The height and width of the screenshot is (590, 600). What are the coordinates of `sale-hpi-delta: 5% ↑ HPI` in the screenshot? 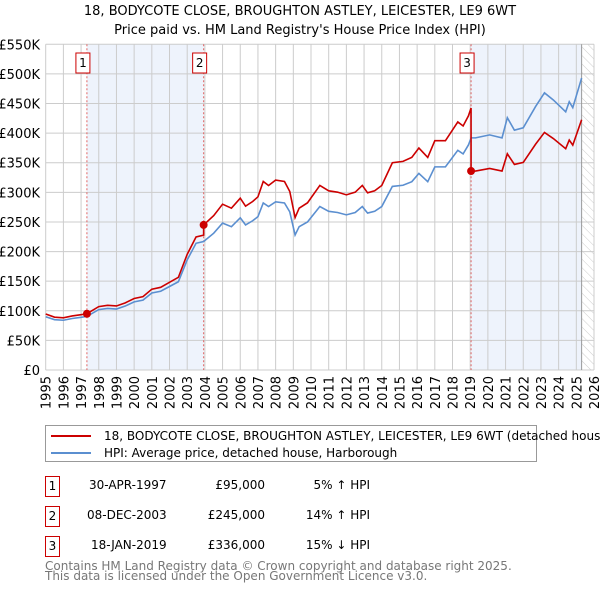 It's located at (341, 485).